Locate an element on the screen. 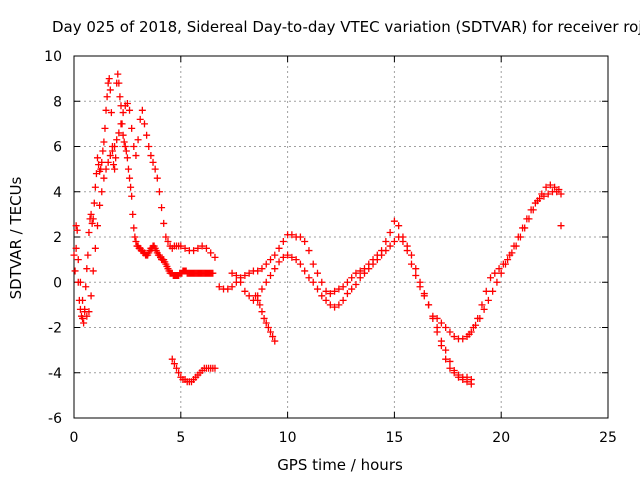  x-tick-label: 10 is located at coordinates (288, 438).